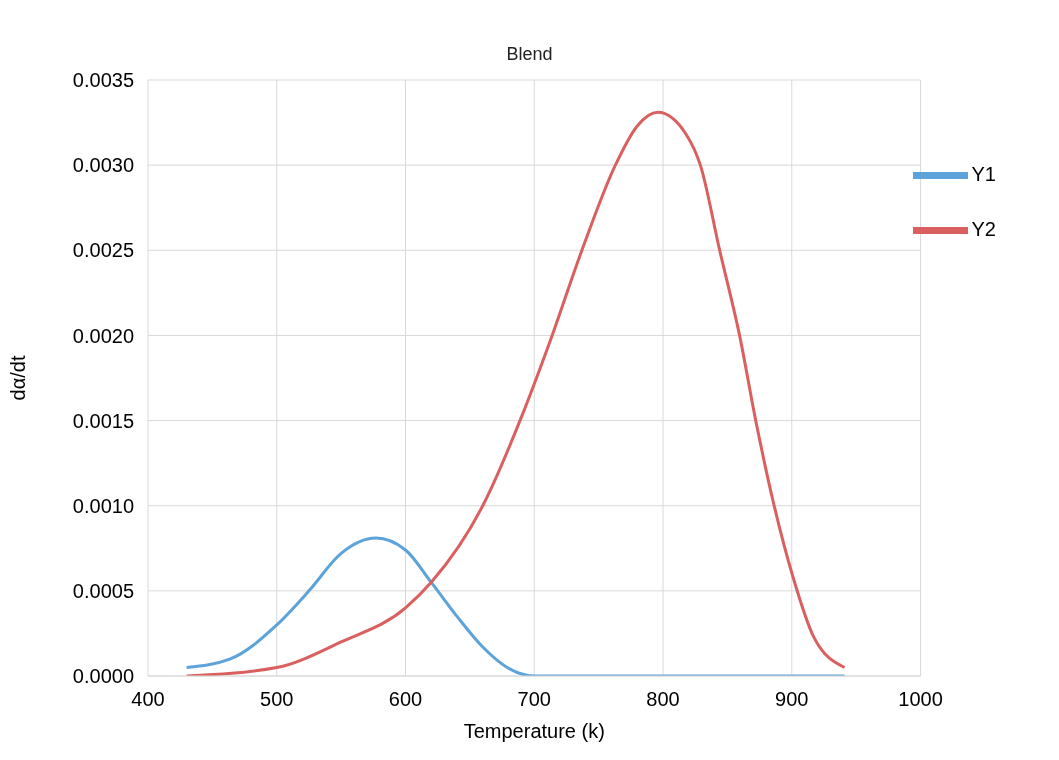 The width and height of the screenshot is (1059, 760). Describe the element at coordinates (792, 699) in the screenshot. I see `x-tick-label: 900` at that location.